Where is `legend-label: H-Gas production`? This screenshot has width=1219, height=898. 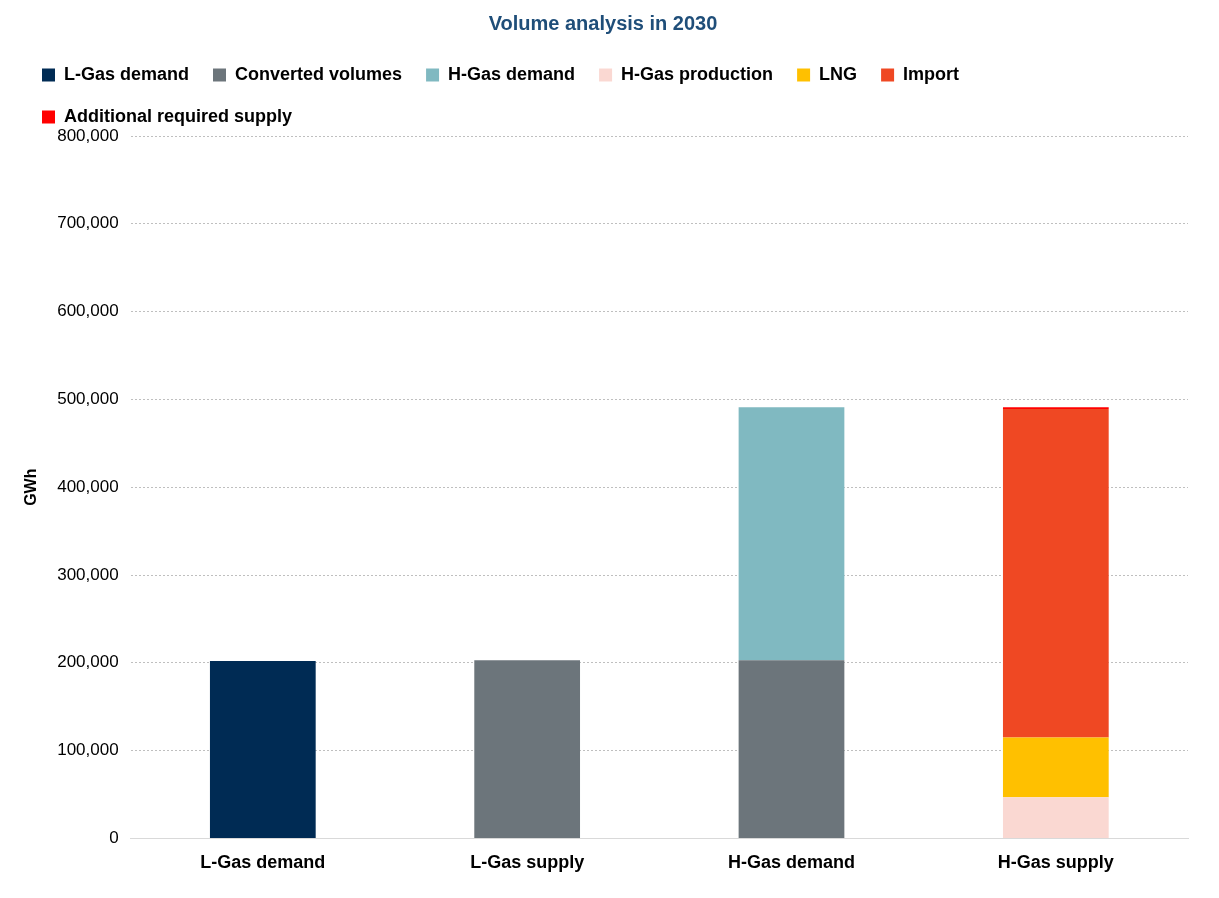
legend-label: H-Gas production is located at coordinates (697, 73).